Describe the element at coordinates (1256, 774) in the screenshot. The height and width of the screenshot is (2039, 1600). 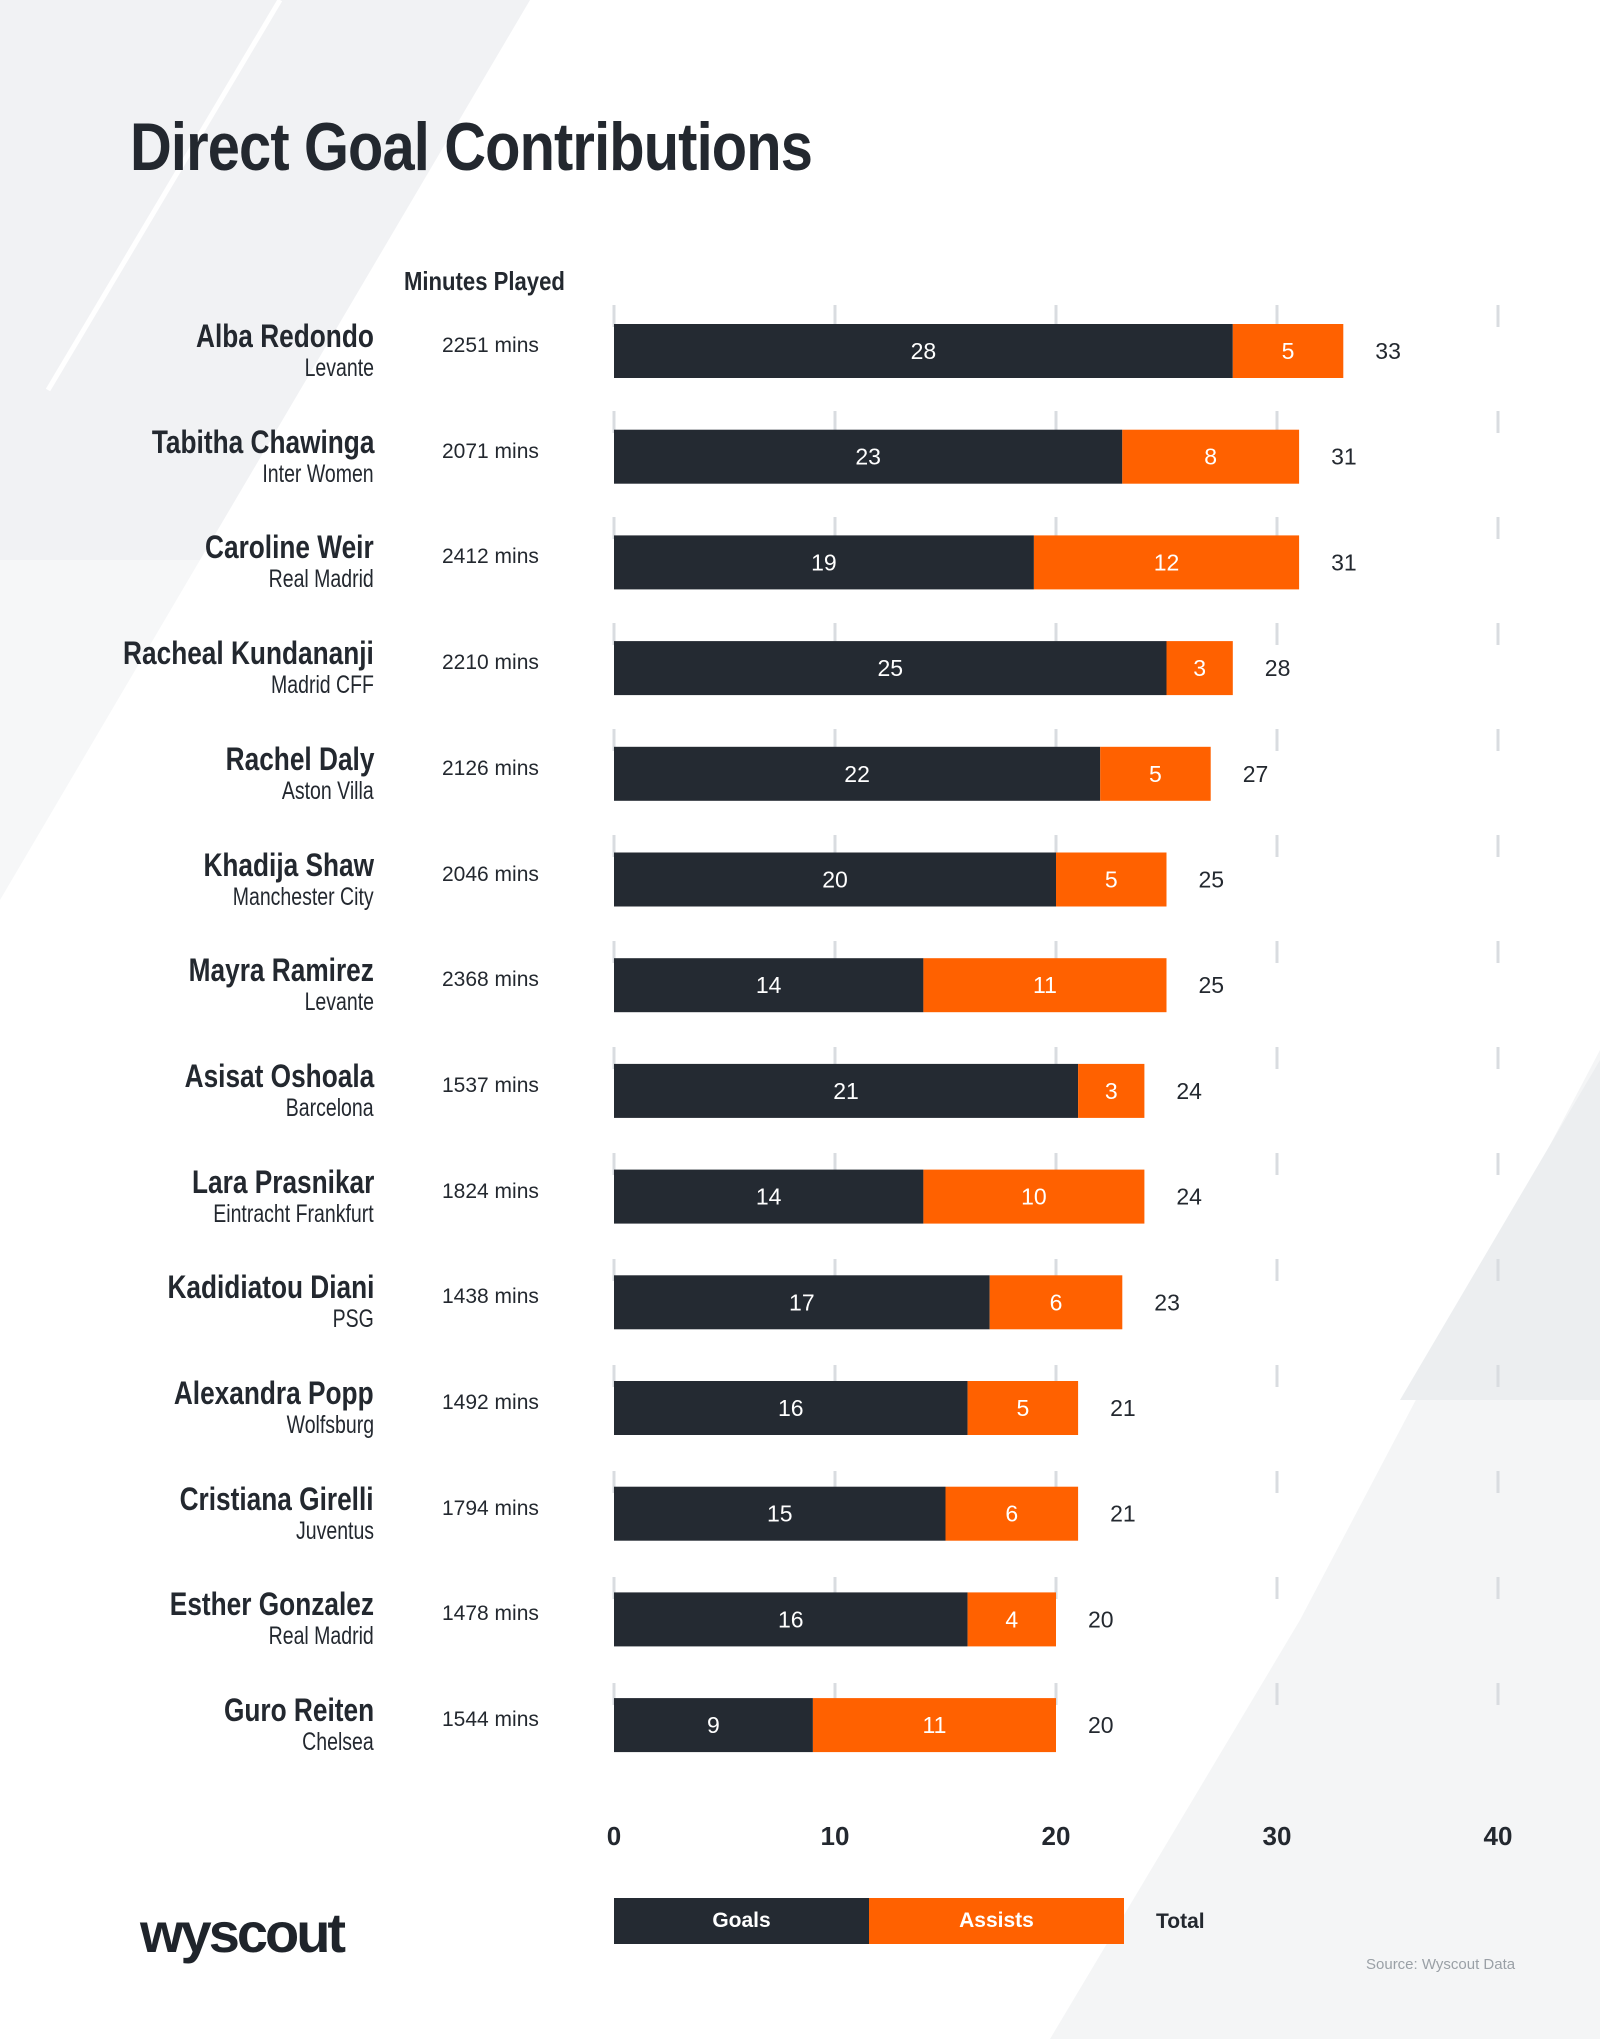
I see `total-value-label: 27` at that location.